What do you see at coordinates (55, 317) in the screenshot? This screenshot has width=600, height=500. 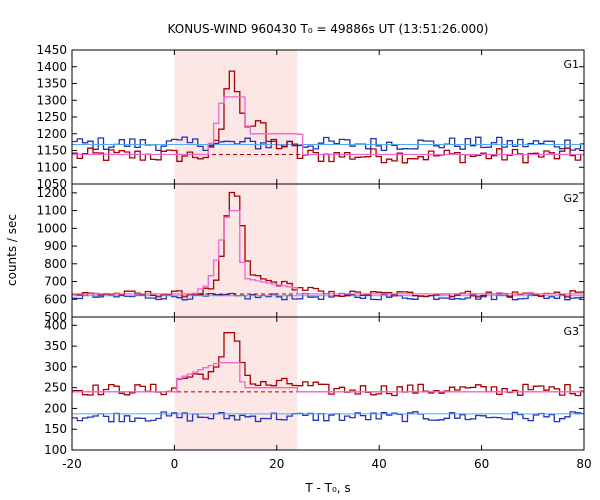 I see `y-tick-label: 500` at bounding box center [55, 317].